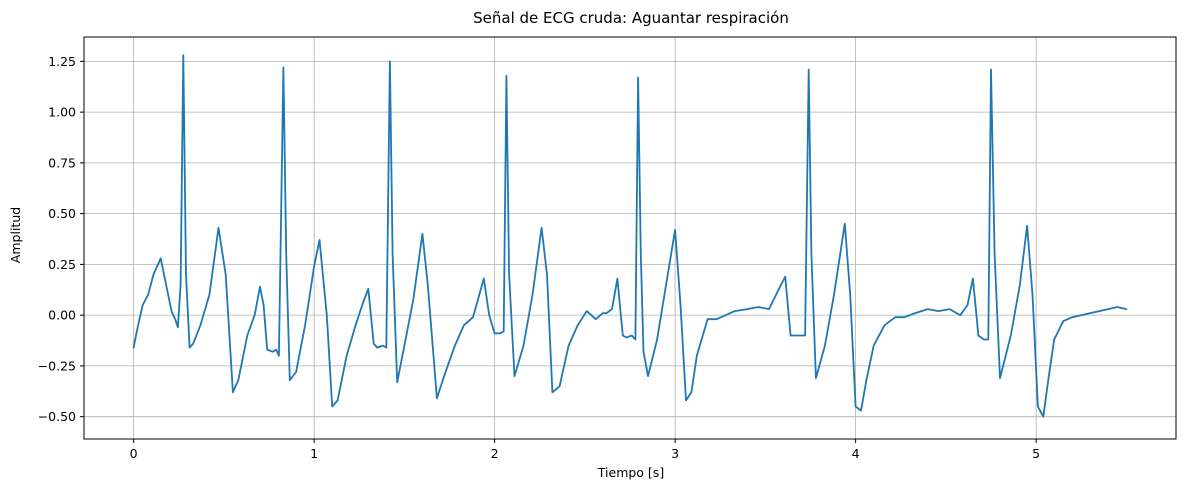 The height and width of the screenshot is (490, 1189). What do you see at coordinates (585, 450) in the screenshot?
I see `x-axis: 0 1 2 3 4 5` at bounding box center [585, 450].